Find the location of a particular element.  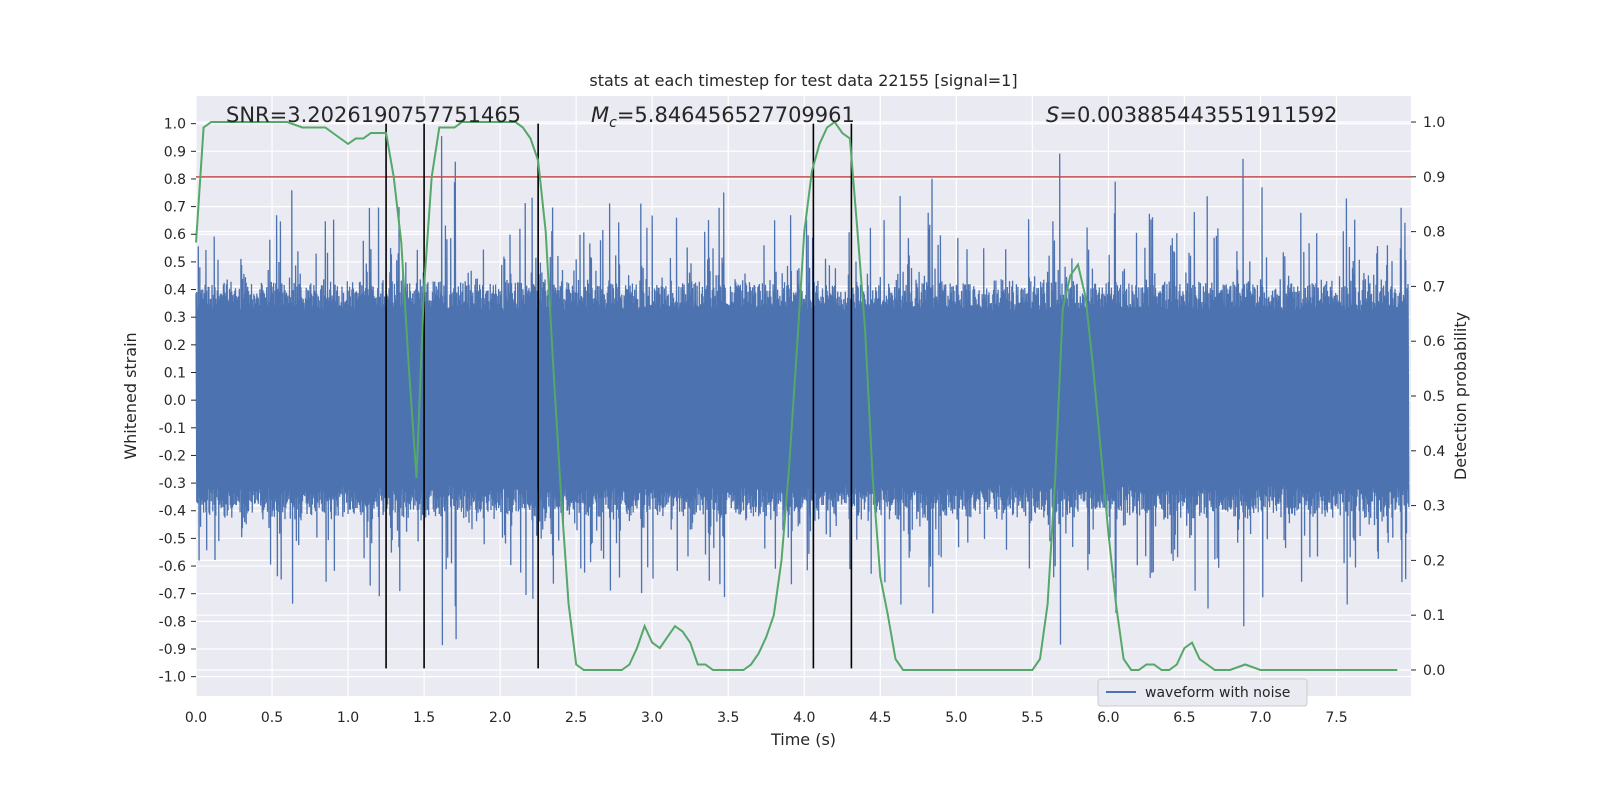

legend-box is located at coordinates (1202, 692).